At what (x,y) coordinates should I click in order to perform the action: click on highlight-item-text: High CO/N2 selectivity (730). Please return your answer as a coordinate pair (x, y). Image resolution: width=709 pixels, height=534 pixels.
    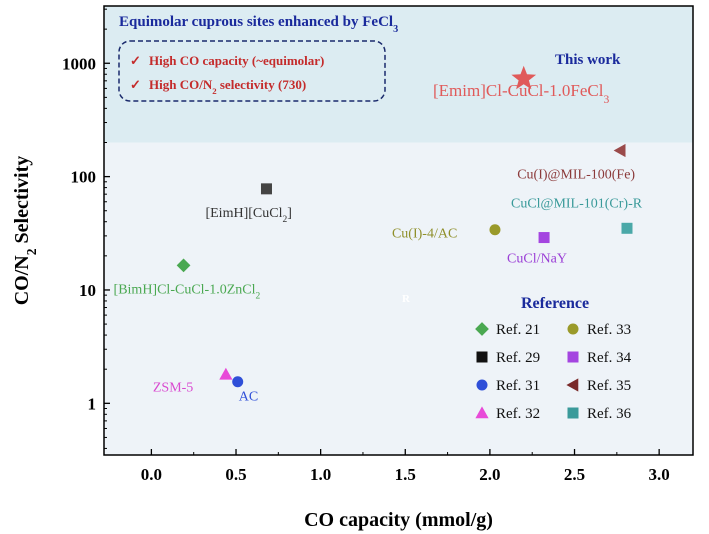
    Looking at the image, I should click on (227, 86).